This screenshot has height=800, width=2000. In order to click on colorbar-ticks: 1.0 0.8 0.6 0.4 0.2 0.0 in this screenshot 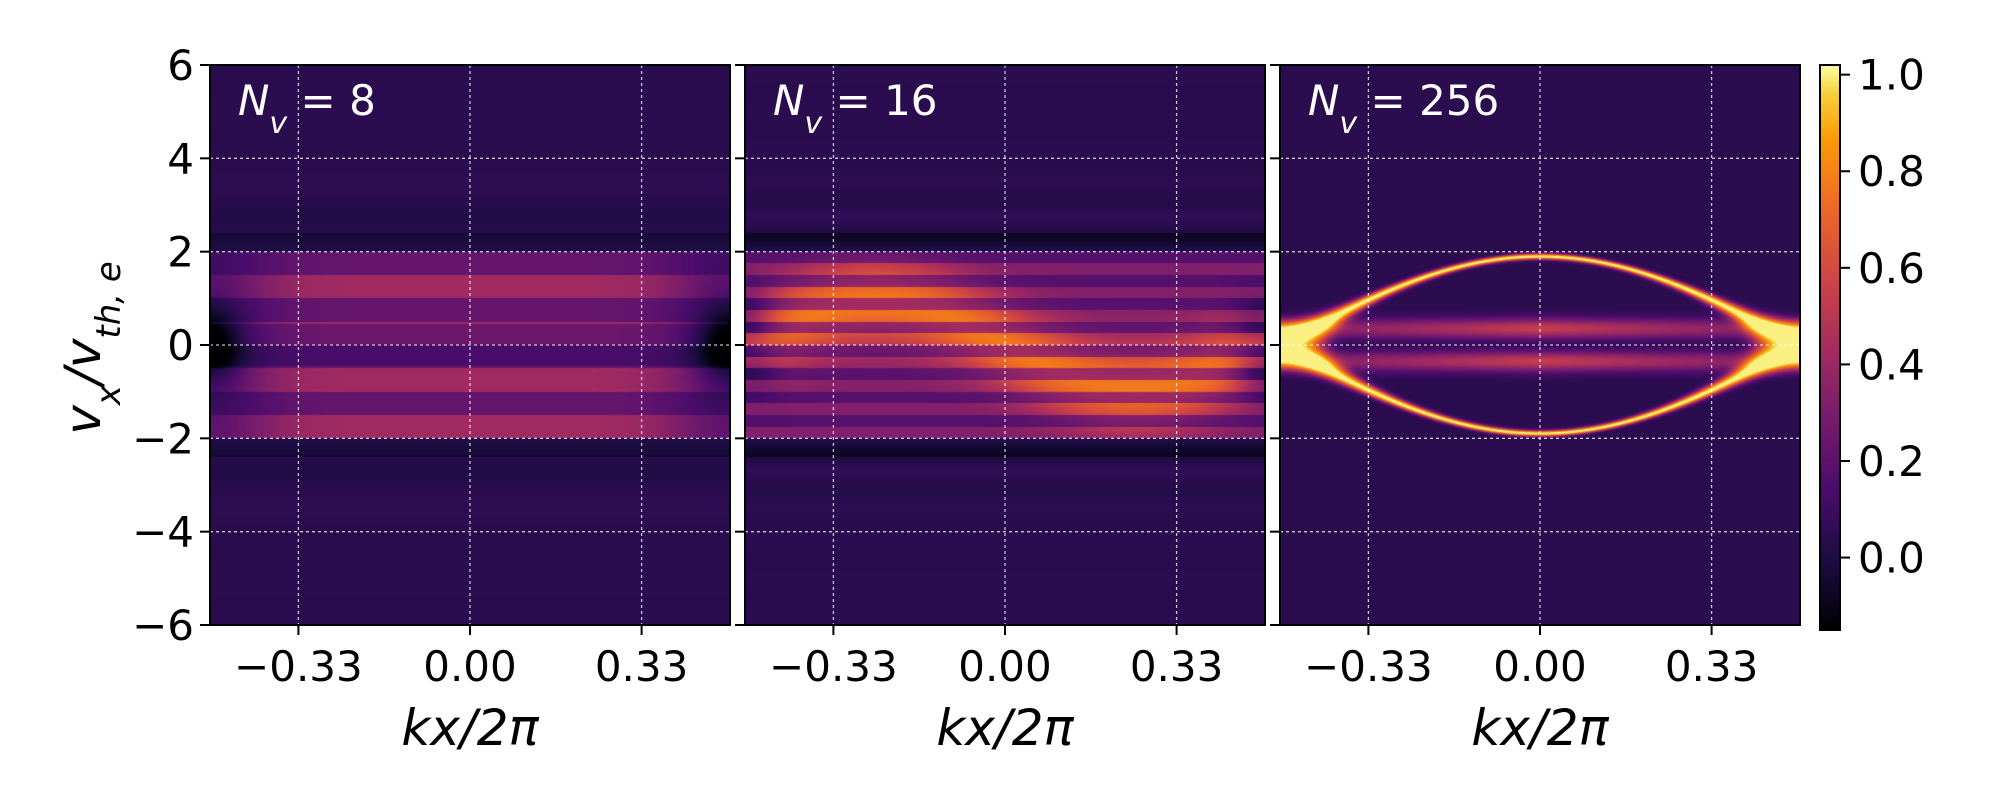, I will do `click(1882, 317)`.